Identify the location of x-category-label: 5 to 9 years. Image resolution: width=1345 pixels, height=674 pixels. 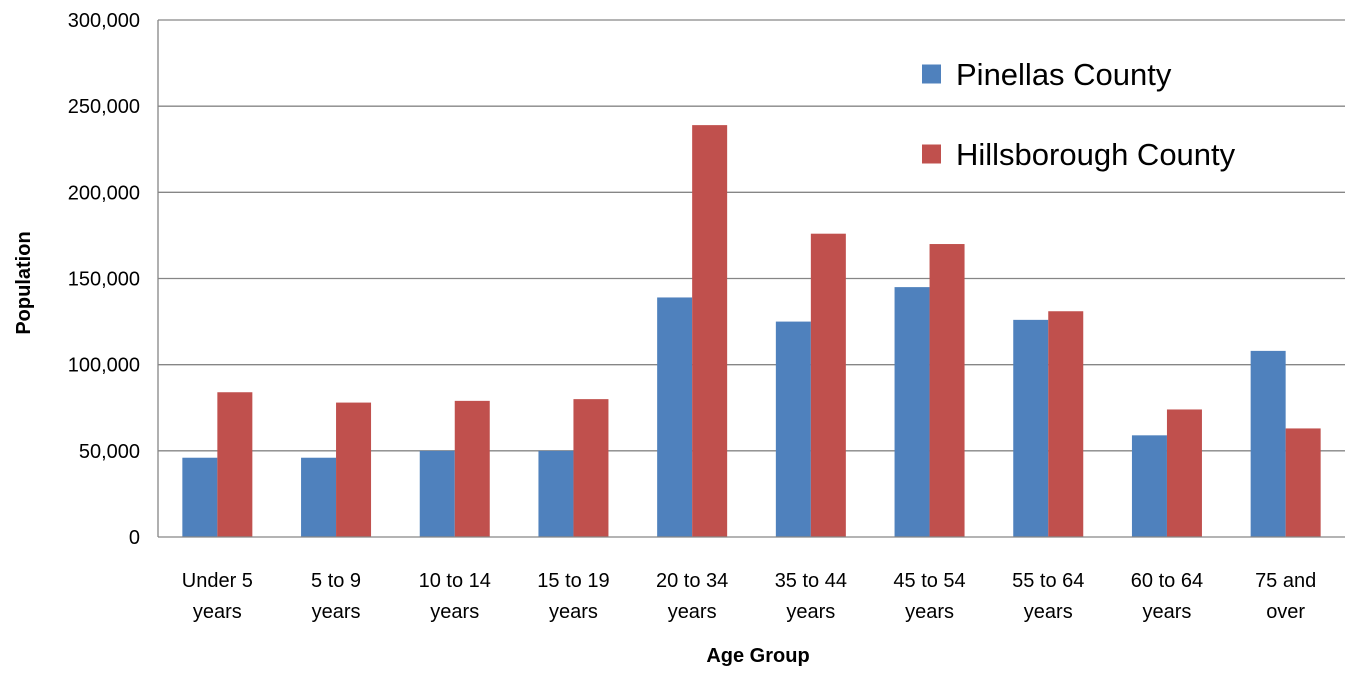
(336, 596).